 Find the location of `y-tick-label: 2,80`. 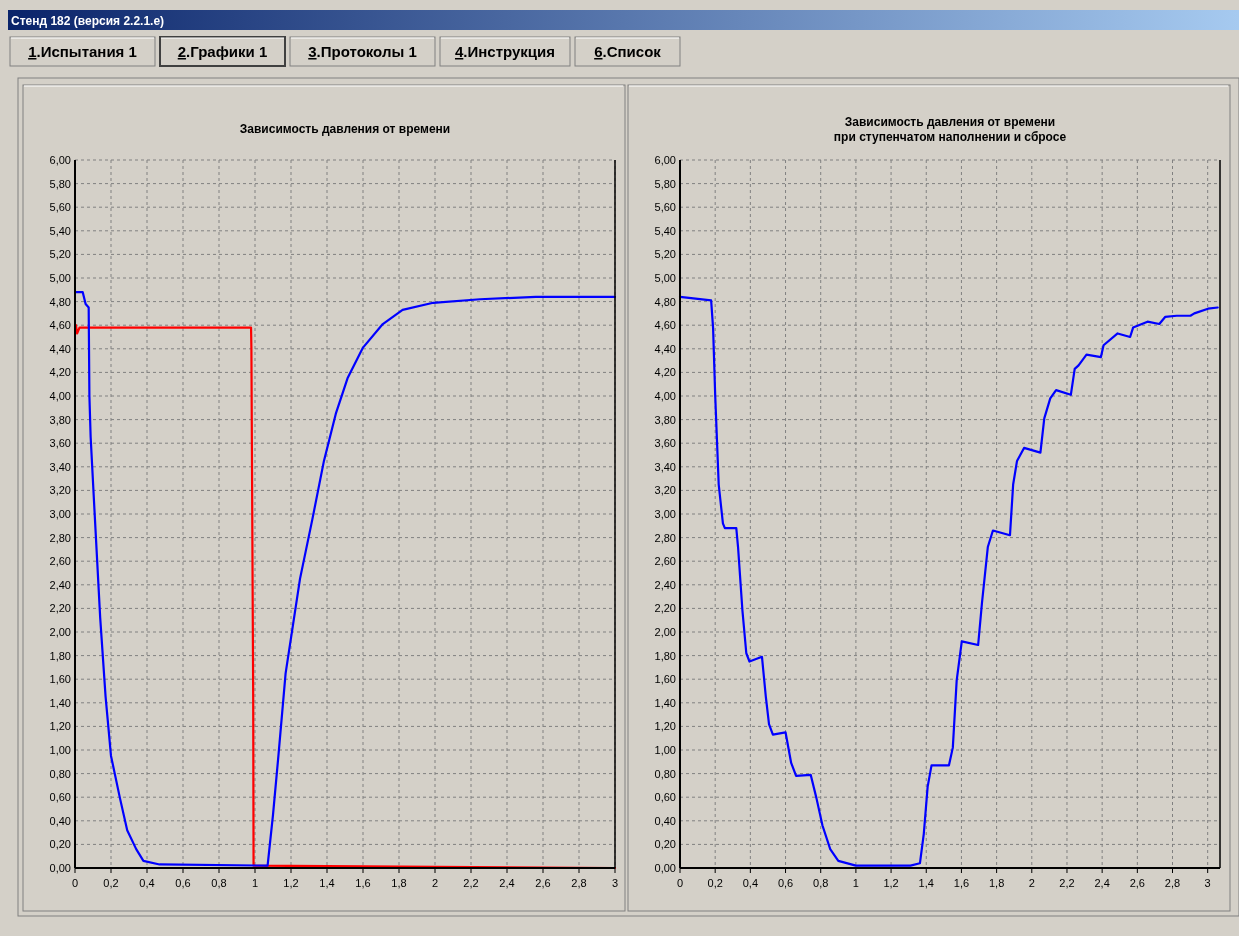

y-tick-label: 2,80 is located at coordinates (60, 537).